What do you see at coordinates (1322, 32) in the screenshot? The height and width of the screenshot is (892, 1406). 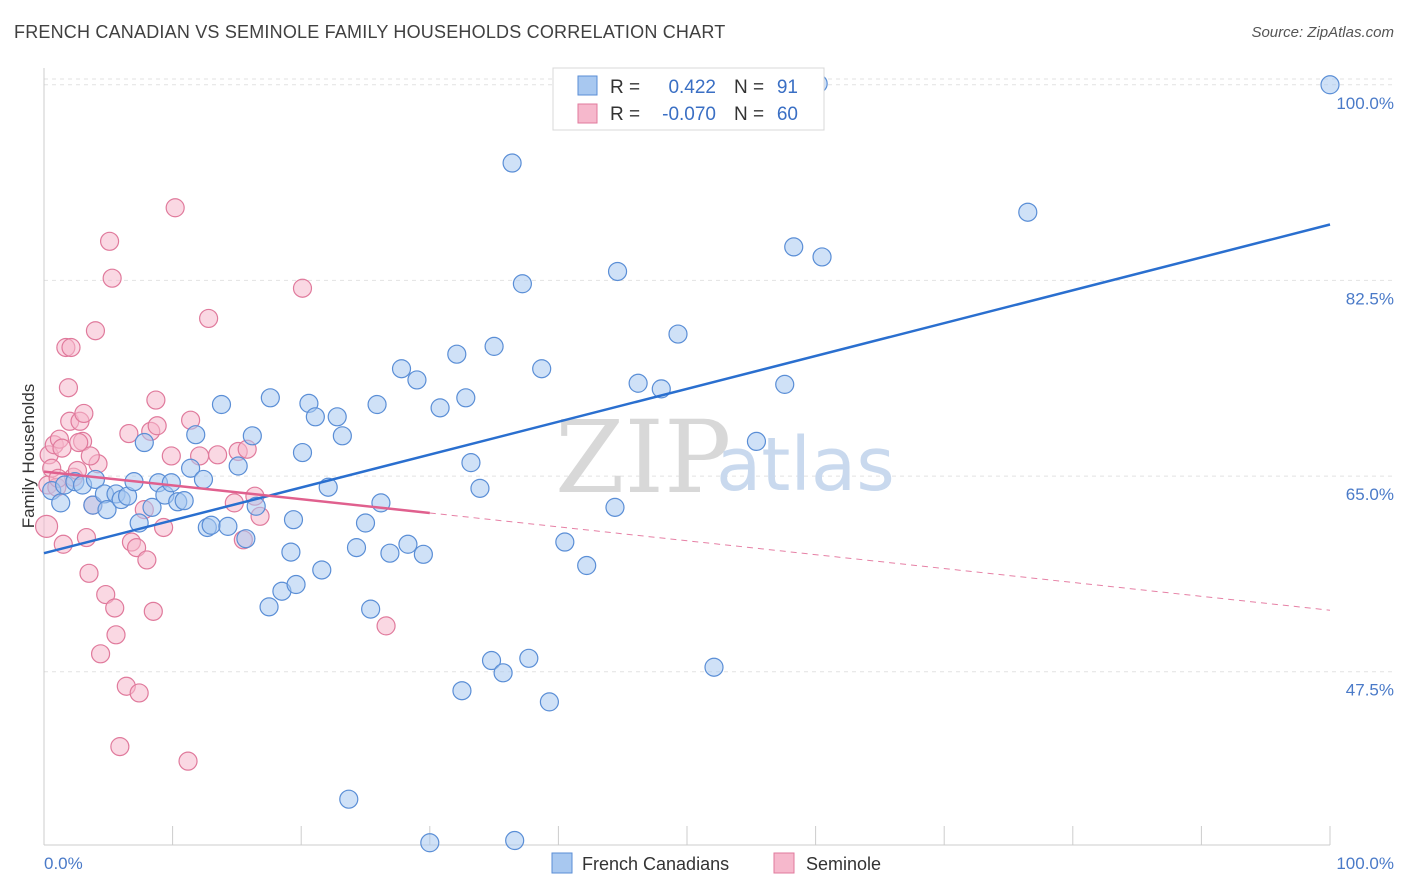 I see `chart-source: Source: ZipAtlas.com` at bounding box center [1322, 32].